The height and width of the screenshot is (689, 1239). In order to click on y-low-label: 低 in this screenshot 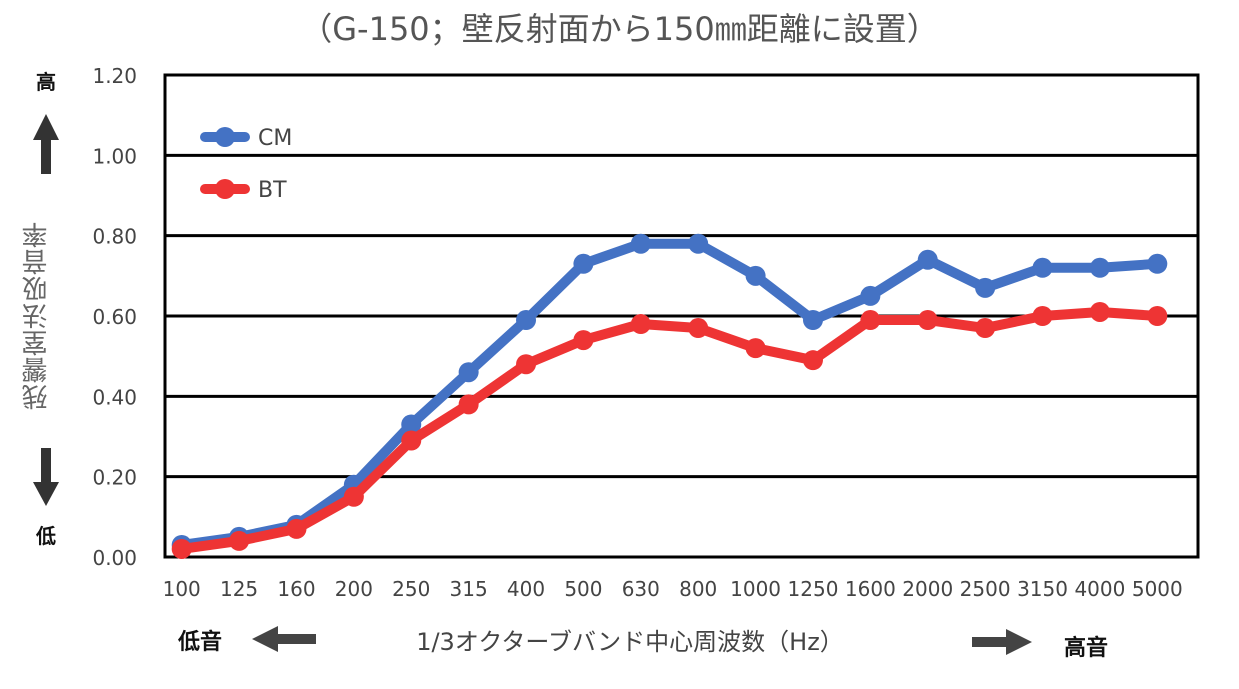, I will do `click(46, 536)`.